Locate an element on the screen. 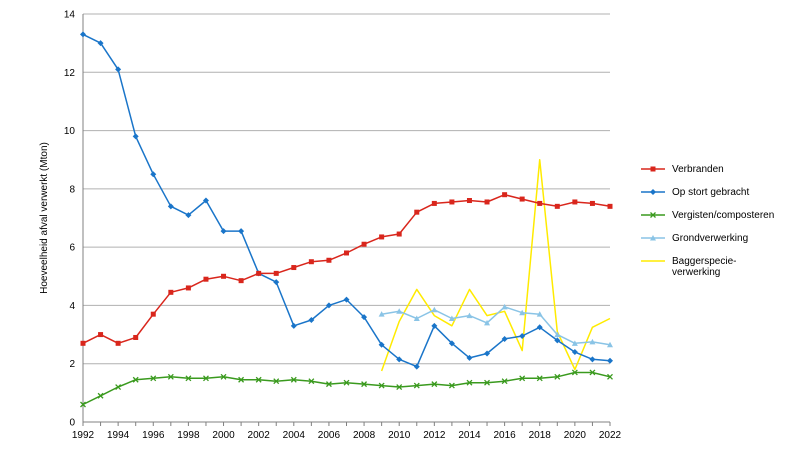 This screenshot has width=800, height=450. x-tick-label: 2006 is located at coordinates (329, 435).